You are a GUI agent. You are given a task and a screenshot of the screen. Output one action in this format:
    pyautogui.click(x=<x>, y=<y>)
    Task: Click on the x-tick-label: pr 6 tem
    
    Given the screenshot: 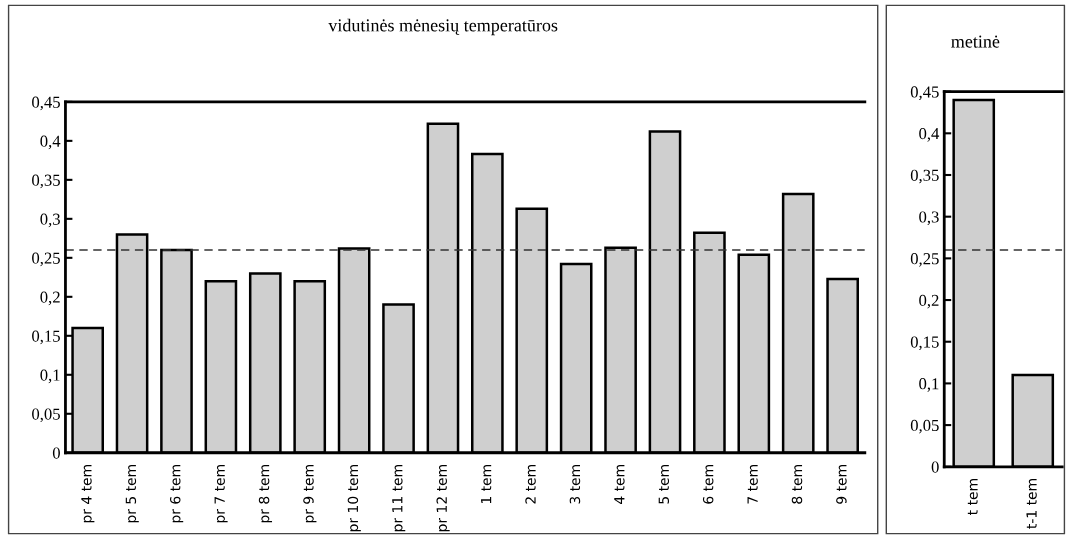 What is the action you would take?
    pyautogui.click(x=177, y=494)
    